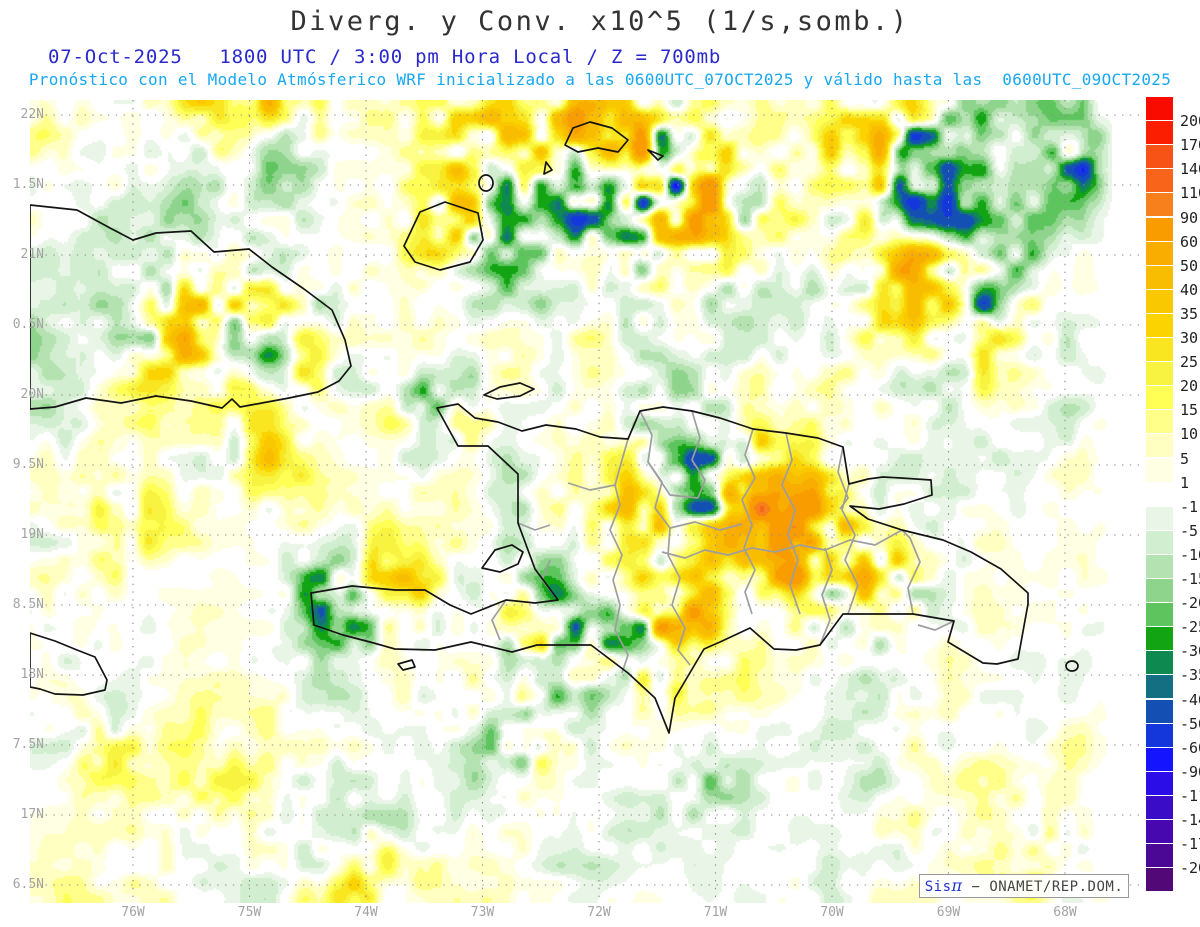 This screenshot has width=1200, height=927. What do you see at coordinates (1190, 579) in the screenshot?
I see `colorbar-tick-label: -15` at bounding box center [1190, 579].